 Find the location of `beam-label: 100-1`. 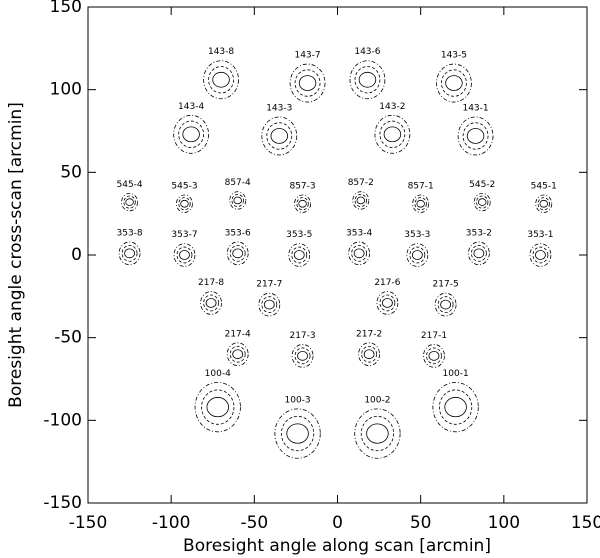

beam-label: 100-1 is located at coordinates (456, 374).